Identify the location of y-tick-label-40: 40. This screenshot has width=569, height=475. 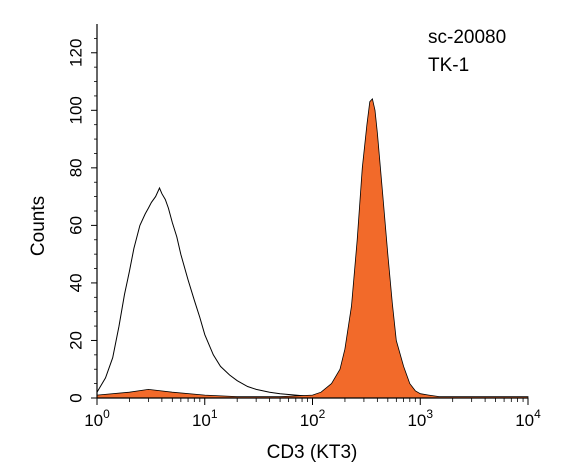
(75, 282).